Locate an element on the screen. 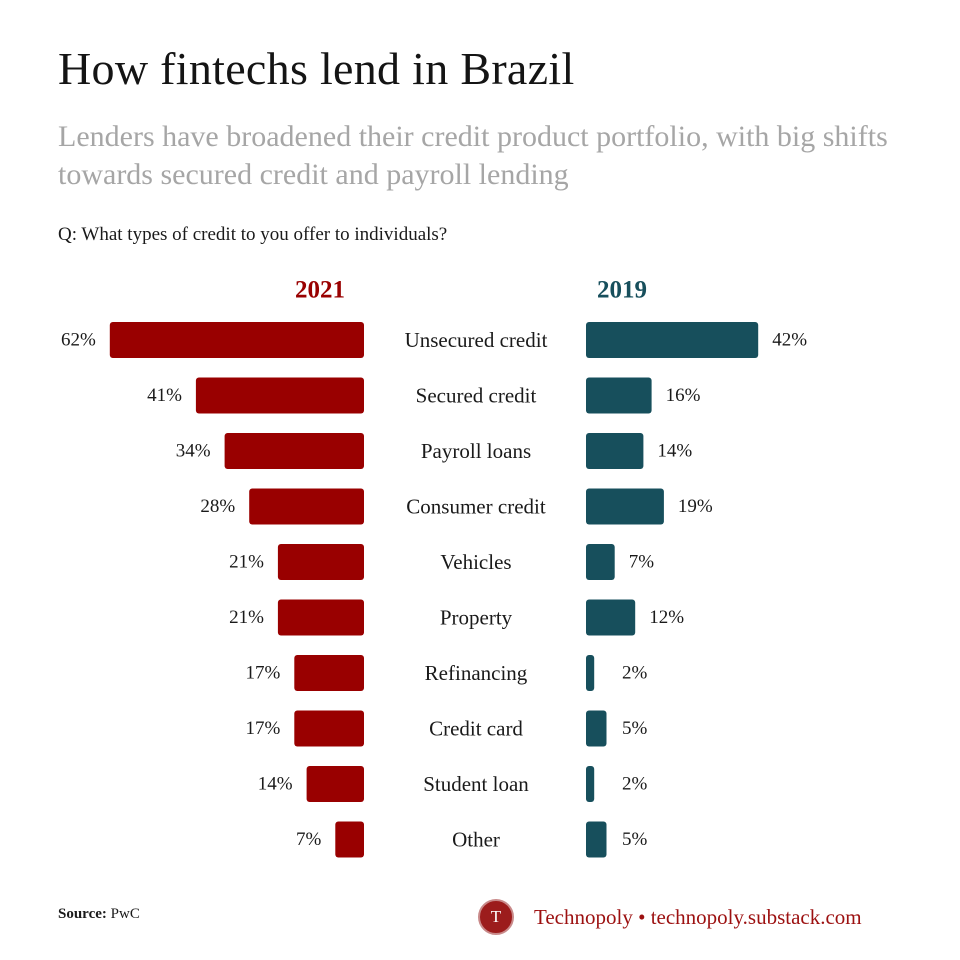  value-label-2019-credit-card: 5% is located at coordinates (635, 728).